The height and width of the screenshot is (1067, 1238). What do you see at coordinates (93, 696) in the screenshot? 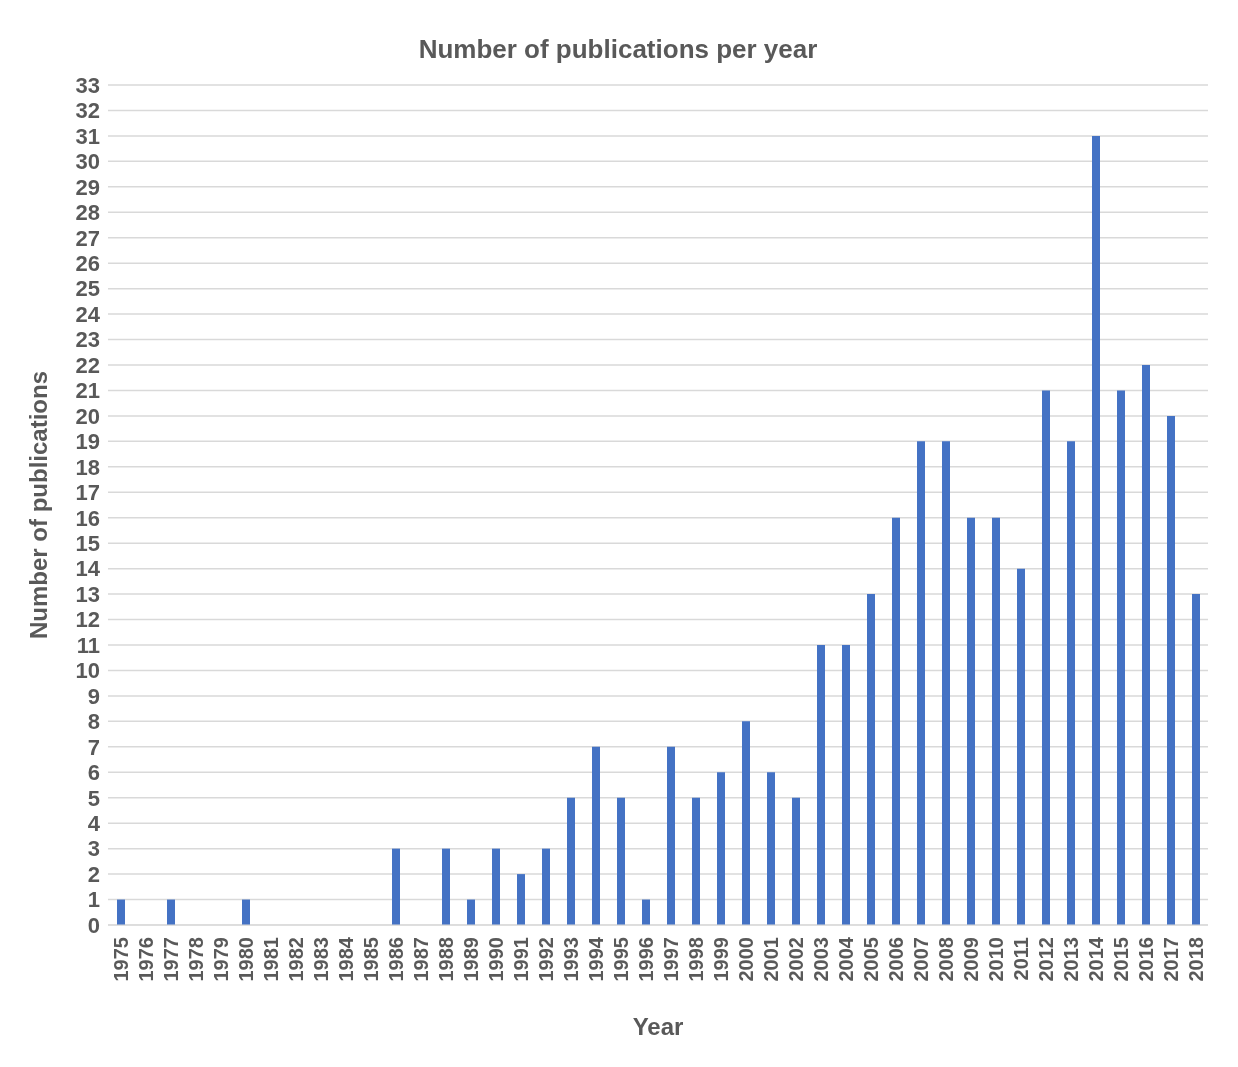
I see `y-tick-label: 9` at bounding box center [93, 696].